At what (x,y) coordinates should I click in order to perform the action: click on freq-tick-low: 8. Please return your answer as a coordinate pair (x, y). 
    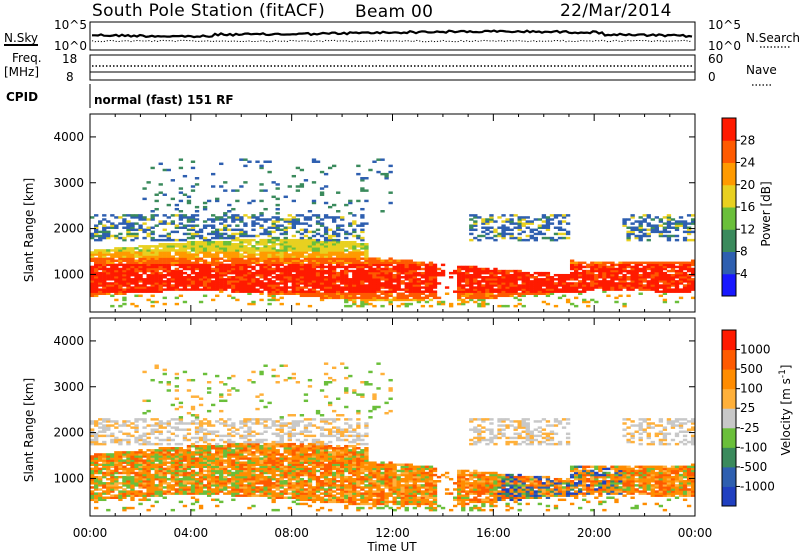
    Looking at the image, I should click on (70, 77).